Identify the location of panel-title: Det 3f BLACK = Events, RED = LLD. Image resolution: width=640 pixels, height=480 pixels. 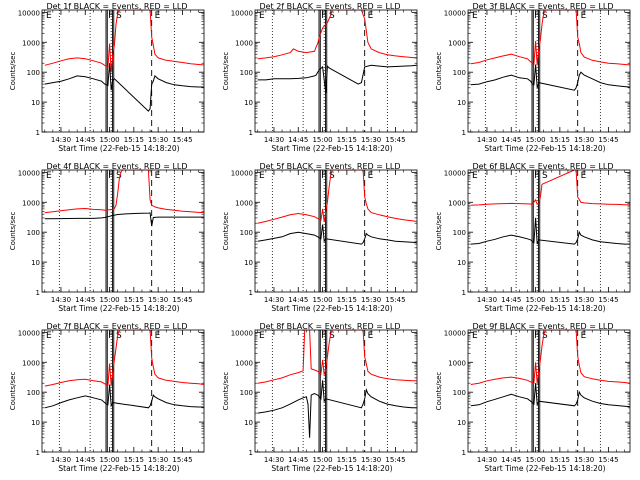
(542, 6).